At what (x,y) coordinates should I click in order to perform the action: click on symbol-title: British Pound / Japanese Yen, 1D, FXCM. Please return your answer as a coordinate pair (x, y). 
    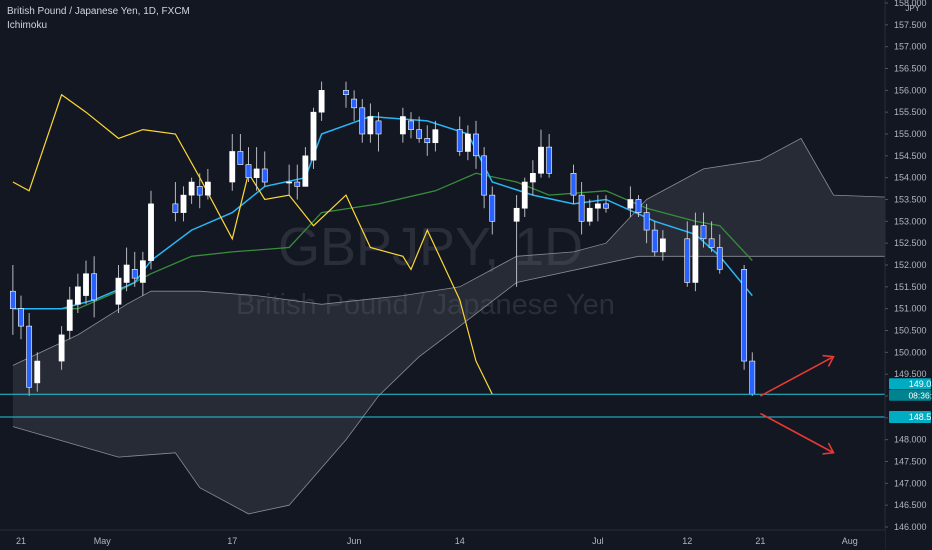
    Looking at the image, I should click on (98, 11).